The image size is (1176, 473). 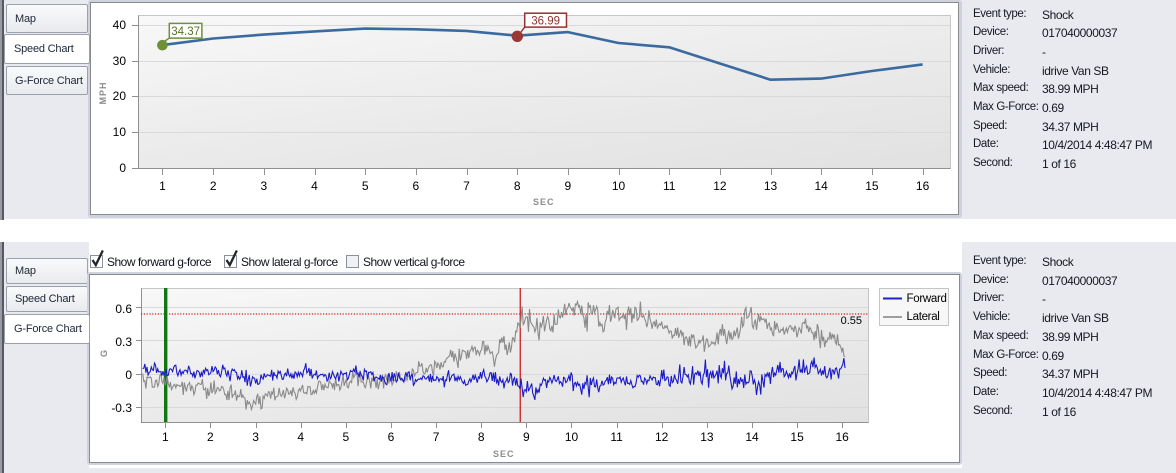 I want to click on svg-text: 36.99, so click(x=545, y=21).